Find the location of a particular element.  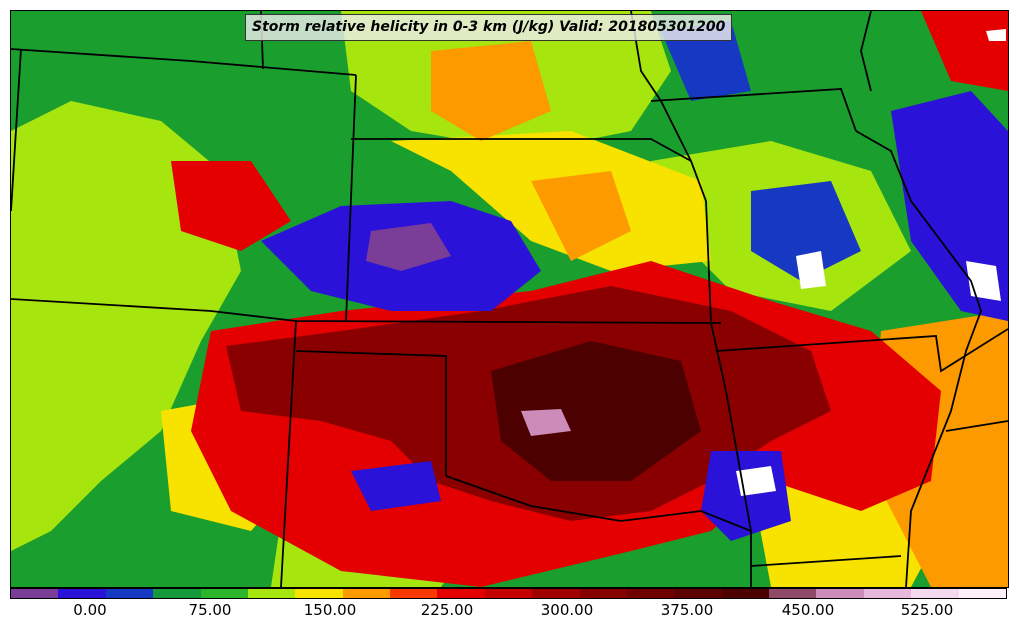

field-orange-central is located at coordinates (581, 216).